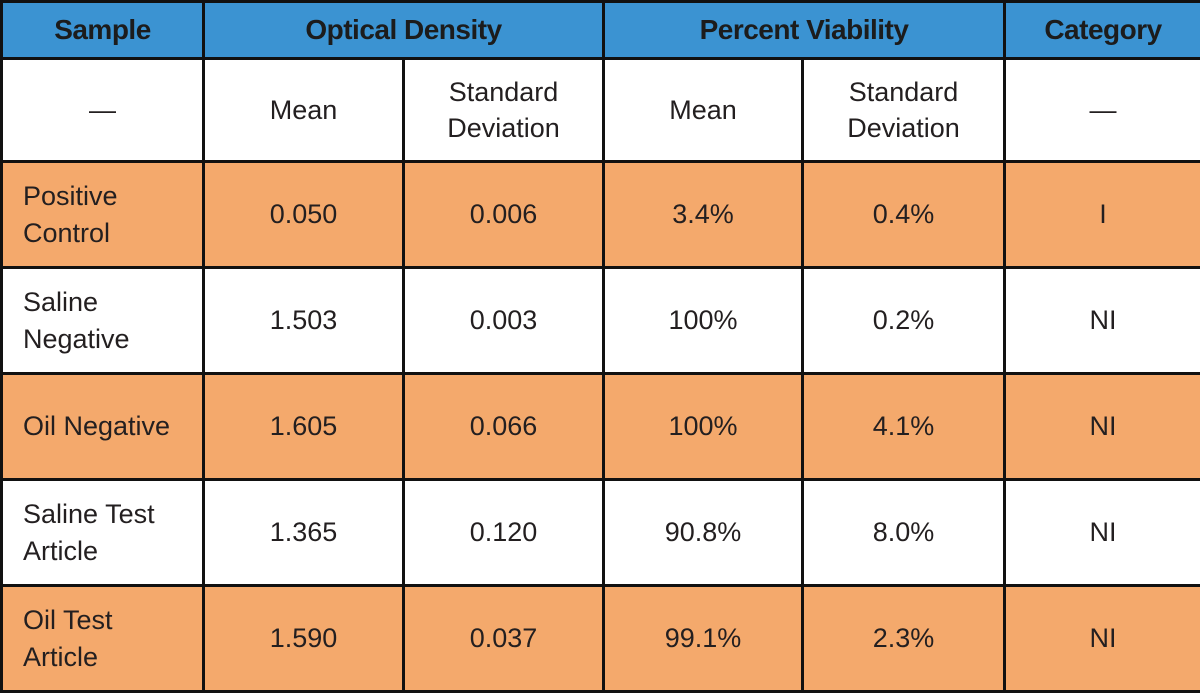  I want to click on subheader-sample-dash: —, so click(103, 110).